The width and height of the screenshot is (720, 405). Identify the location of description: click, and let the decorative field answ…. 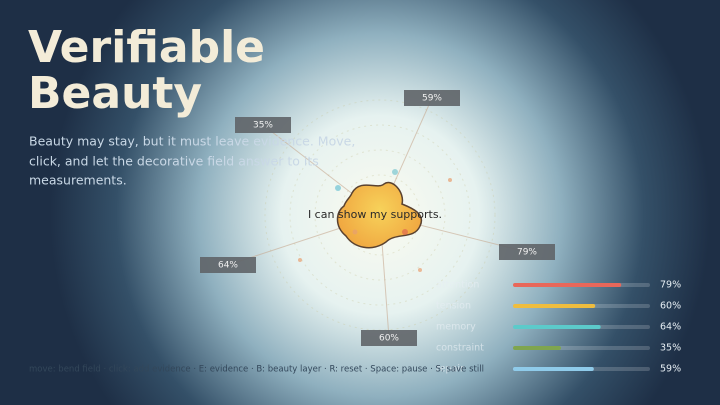
(174, 161).